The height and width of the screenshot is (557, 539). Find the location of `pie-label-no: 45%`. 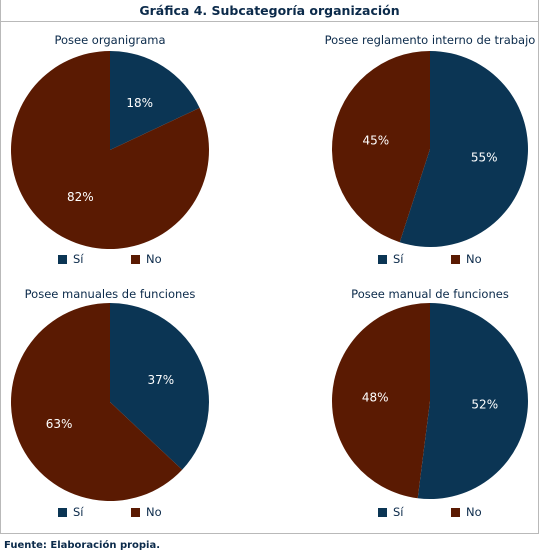

pie-label-no: 45% is located at coordinates (375, 140).